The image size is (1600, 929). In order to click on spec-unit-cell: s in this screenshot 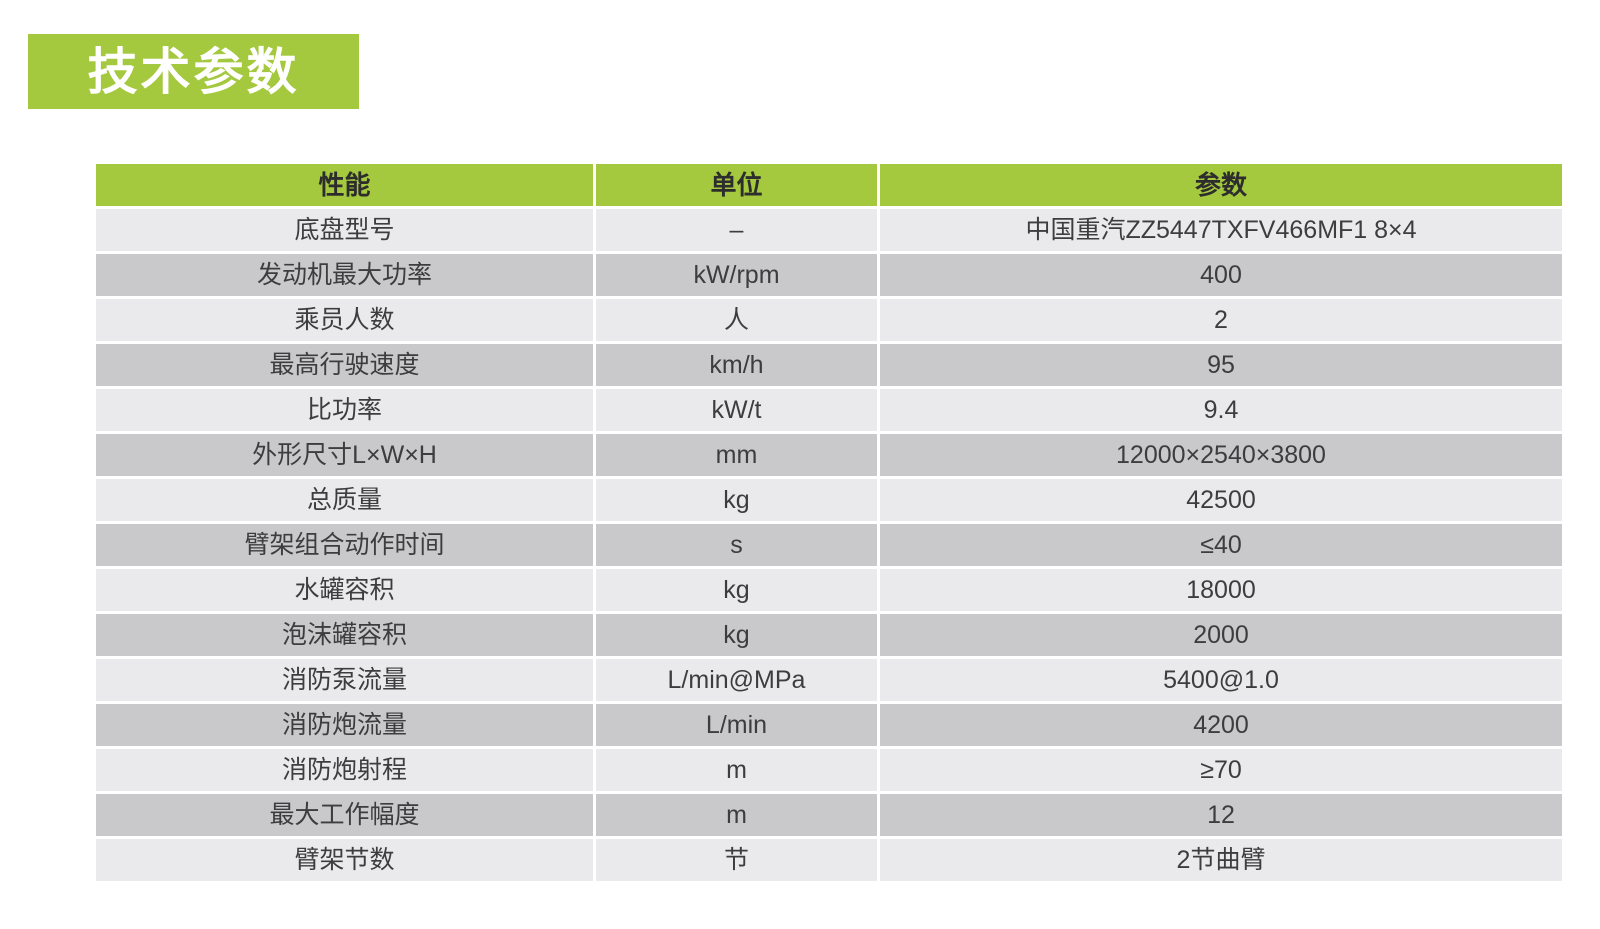, I will do `click(736, 545)`.